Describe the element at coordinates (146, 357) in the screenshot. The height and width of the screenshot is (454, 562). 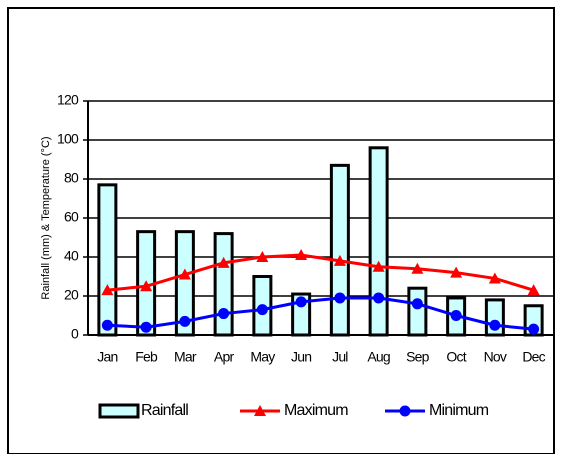
I see `x-tick-label: Feb` at that location.